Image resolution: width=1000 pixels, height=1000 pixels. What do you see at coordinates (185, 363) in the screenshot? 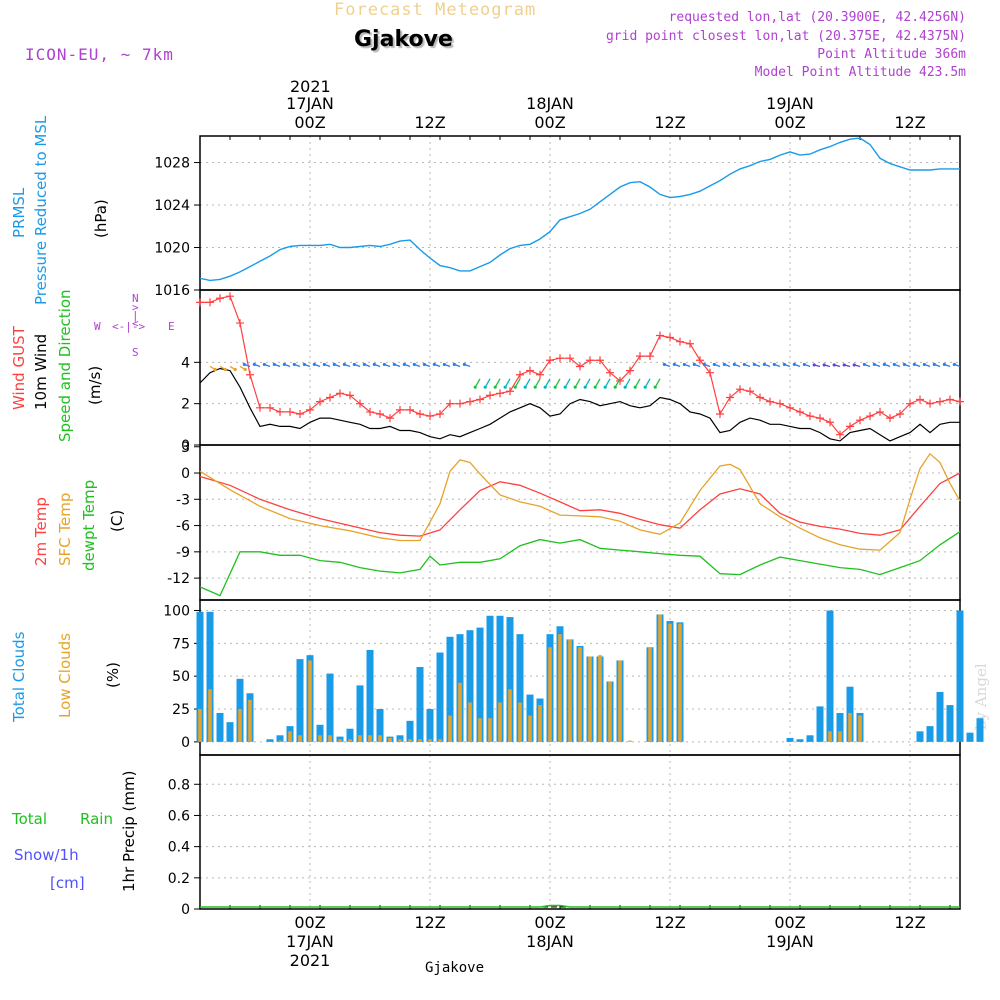
I see `y-tick-label: 4` at bounding box center [185, 363].